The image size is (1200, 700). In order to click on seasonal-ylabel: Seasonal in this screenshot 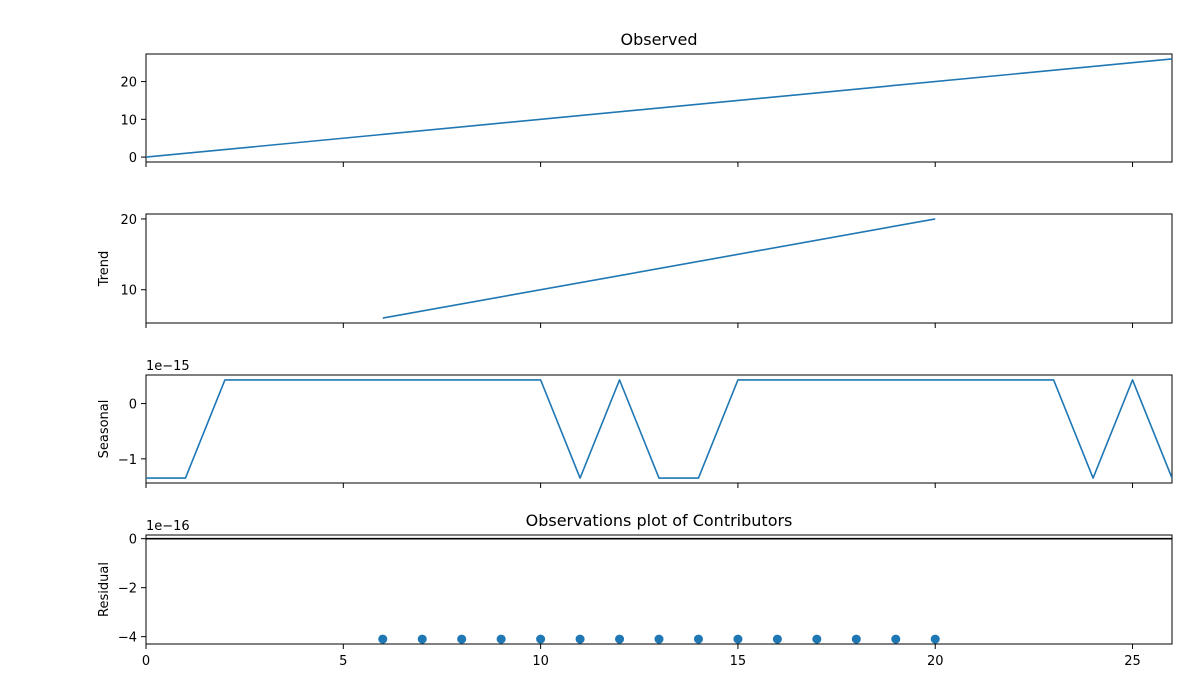, I will do `click(104, 429)`.